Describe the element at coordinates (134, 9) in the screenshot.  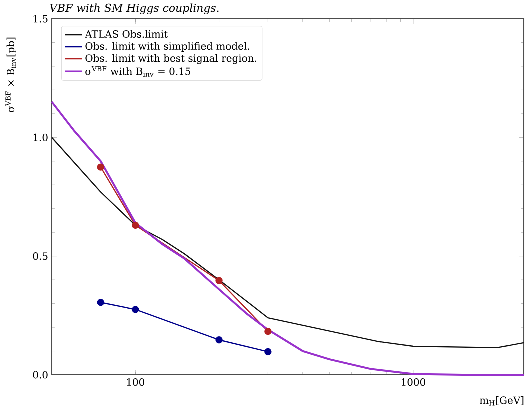
I see `chart-title: VBF with SM Higgs couplings.` at that location.